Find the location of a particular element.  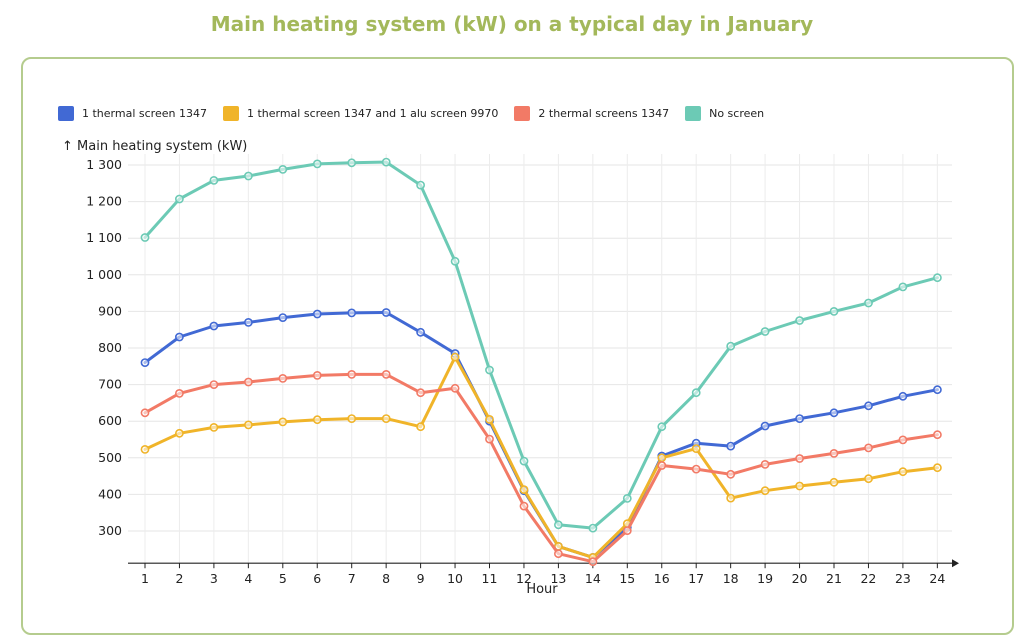

x-tick-label: 7 is located at coordinates (352, 578).